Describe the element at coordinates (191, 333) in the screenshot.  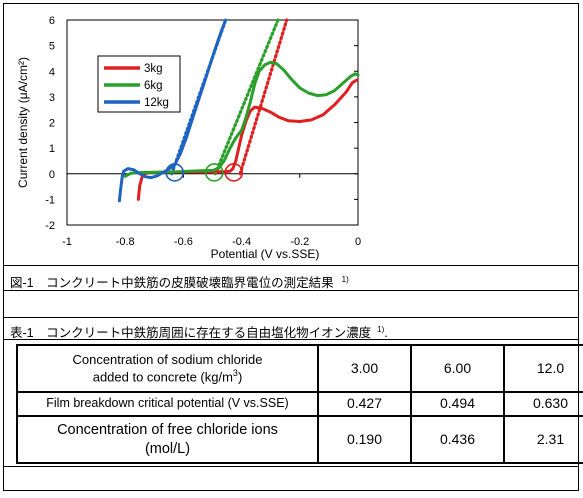
I see `table-caption-text: 表-1 コンクリート中鉄筋周囲に存在する自由塩化物イオン濃度` at that location.